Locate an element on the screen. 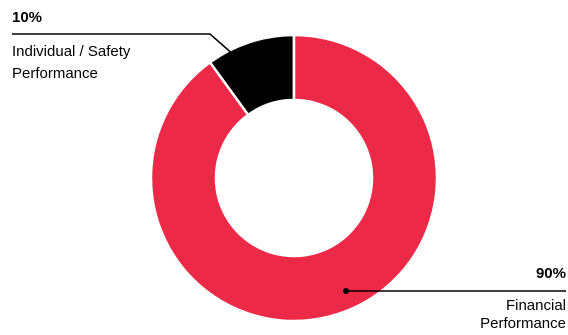 The image size is (568, 335). slice-label-financial-line1: Financial is located at coordinates (536, 305).